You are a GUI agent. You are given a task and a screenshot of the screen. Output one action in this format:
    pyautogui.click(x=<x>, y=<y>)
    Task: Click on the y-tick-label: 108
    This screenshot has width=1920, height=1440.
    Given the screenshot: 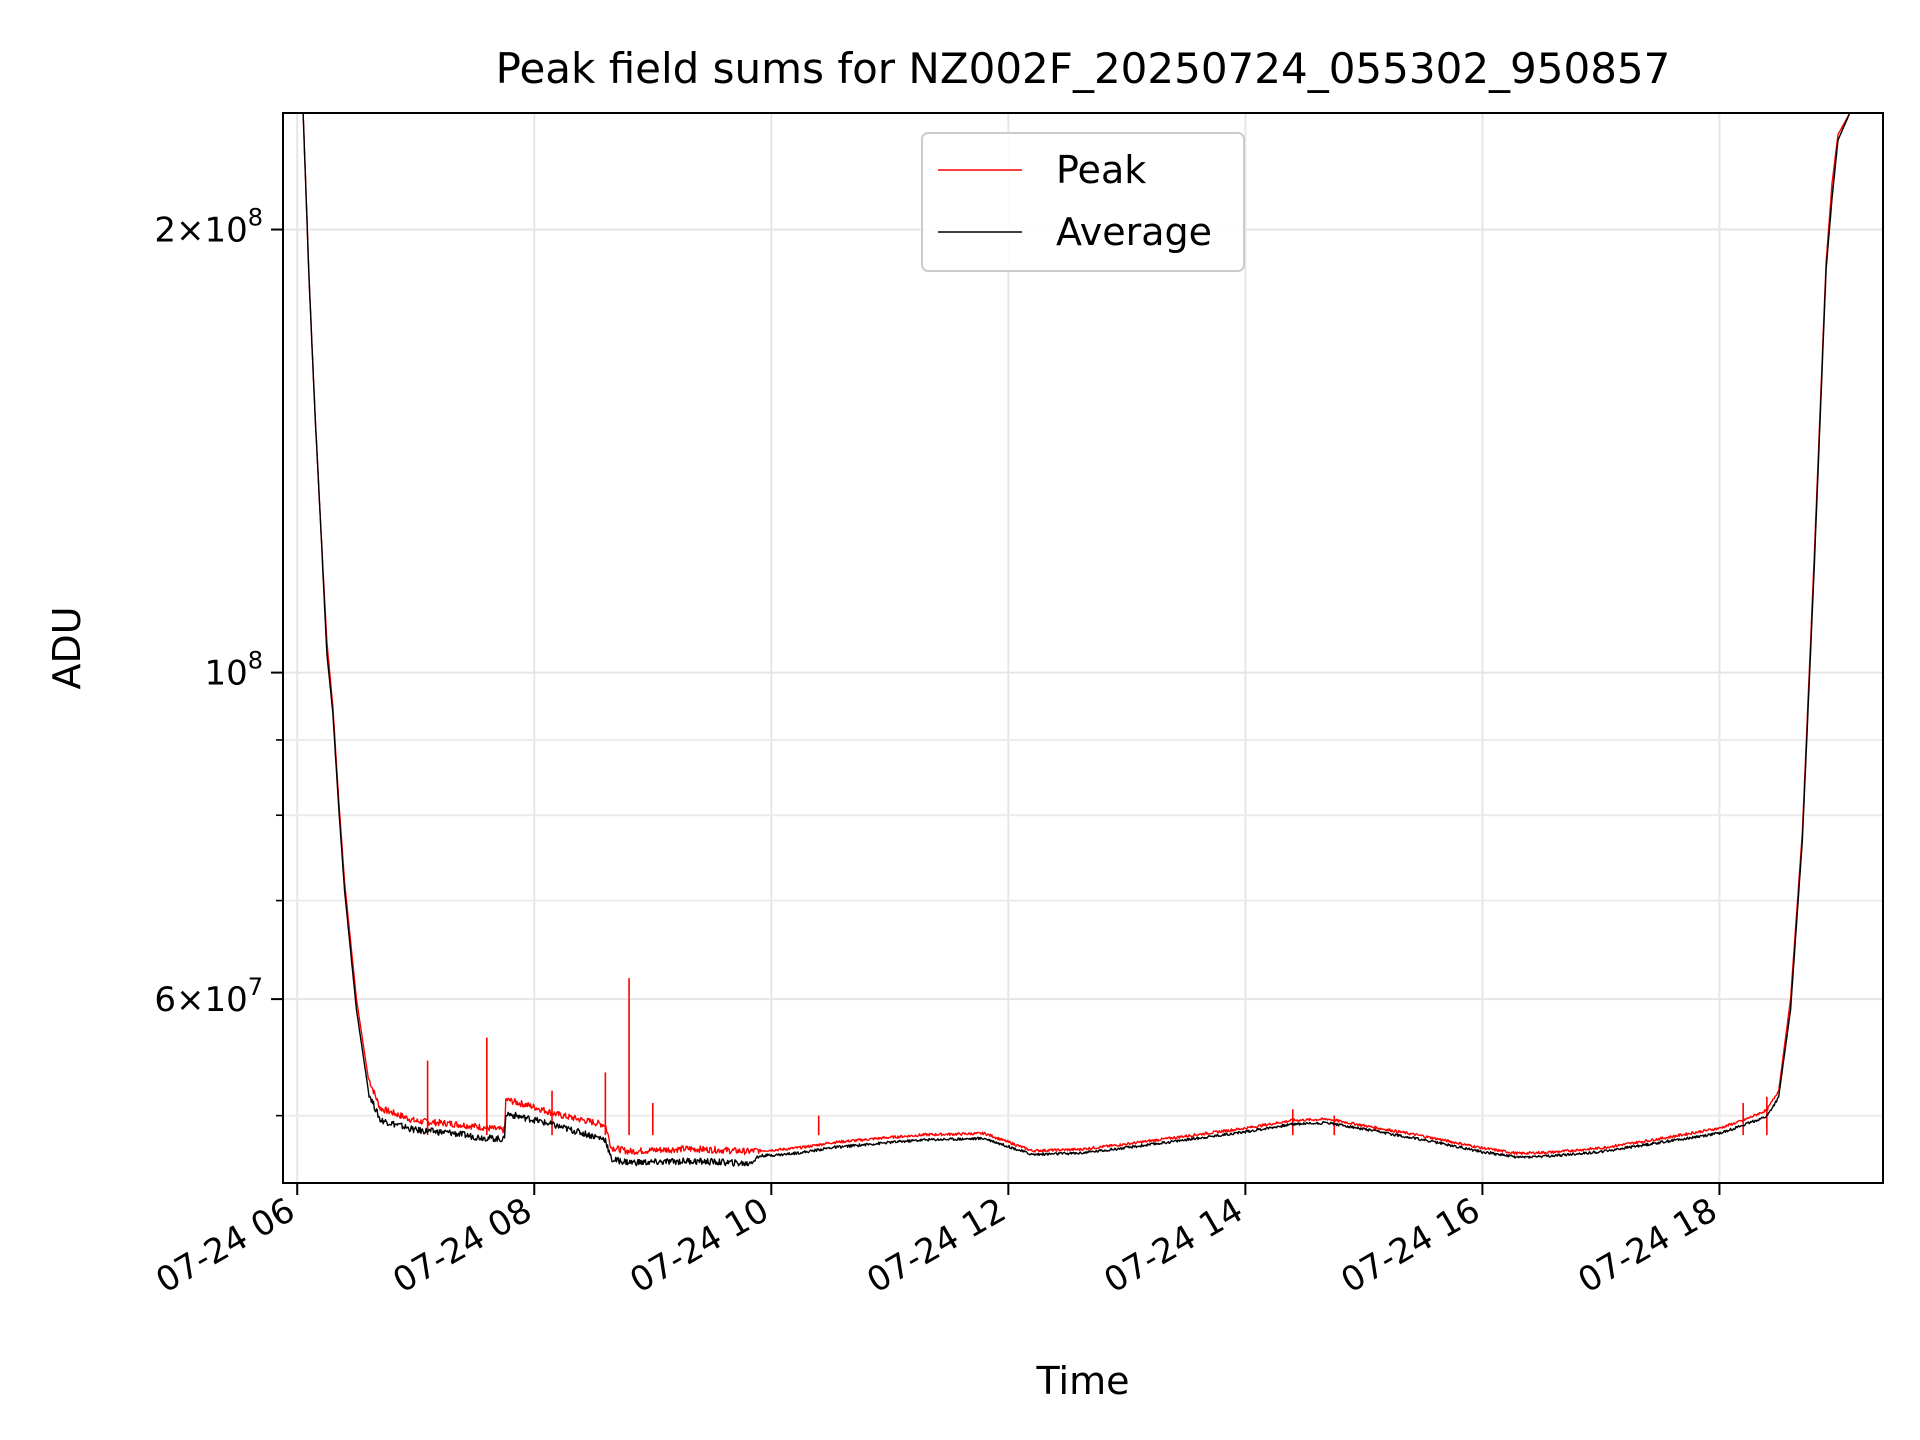 What is the action you would take?
    pyautogui.click(x=233, y=670)
    